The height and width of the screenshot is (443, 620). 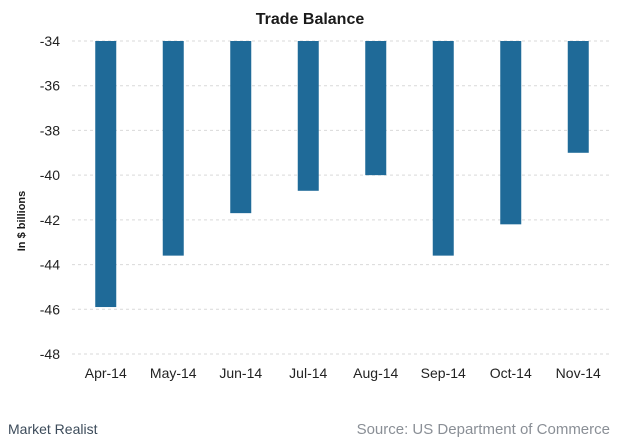 I want to click on y-tick-label: -34, so click(x=50, y=41).